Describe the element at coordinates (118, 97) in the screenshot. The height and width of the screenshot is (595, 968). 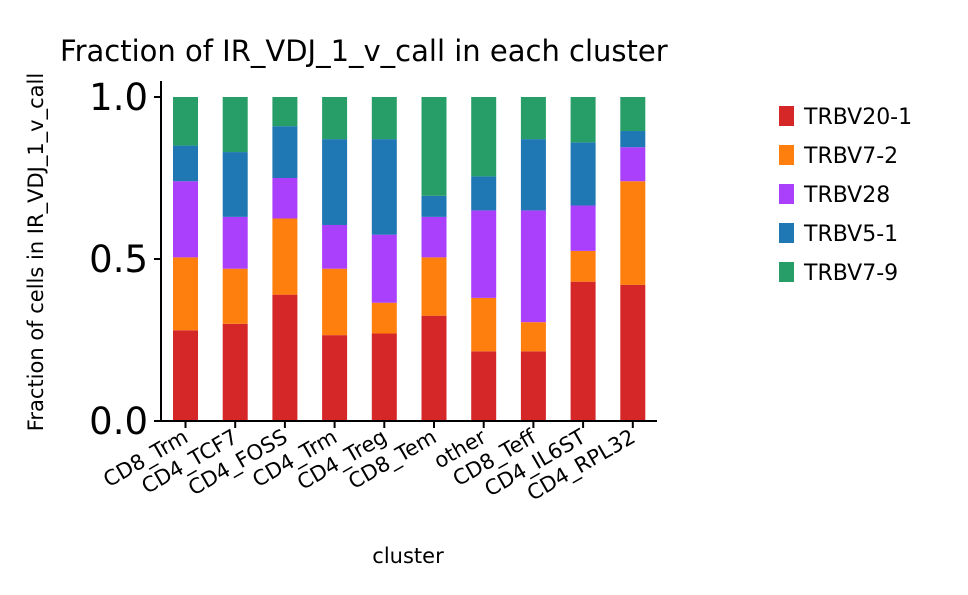
I see `y-tick-label: 1.0` at that location.